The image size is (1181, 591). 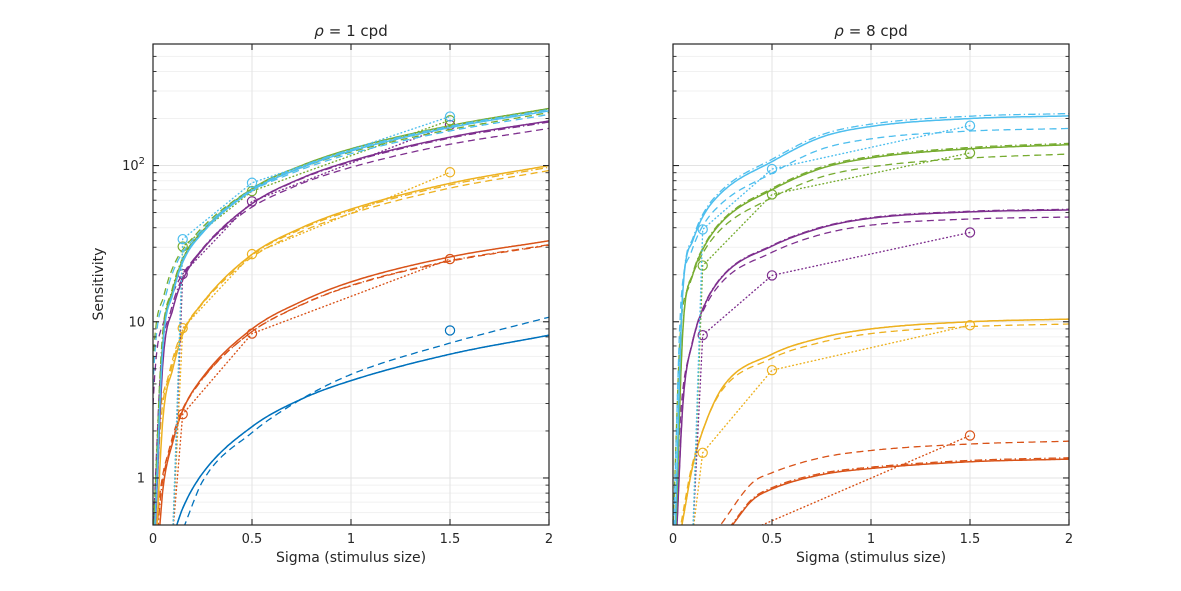 What do you see at coordinates (358, 31) in the screenshot?
I see `panel-title-left-text: = 1 cpd` at bounding box center [358, 31].